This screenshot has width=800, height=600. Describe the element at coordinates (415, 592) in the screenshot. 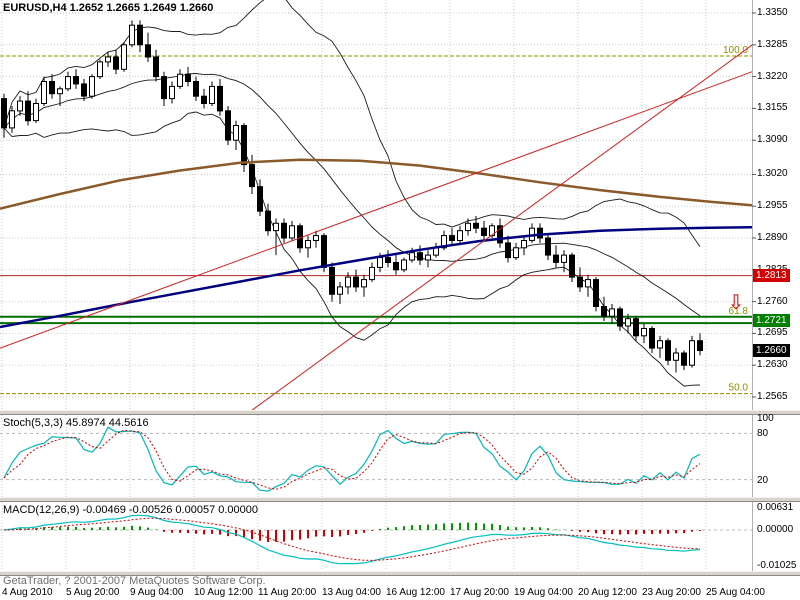

I see `time-axis-label: 16 Aug 12:00` at that location.